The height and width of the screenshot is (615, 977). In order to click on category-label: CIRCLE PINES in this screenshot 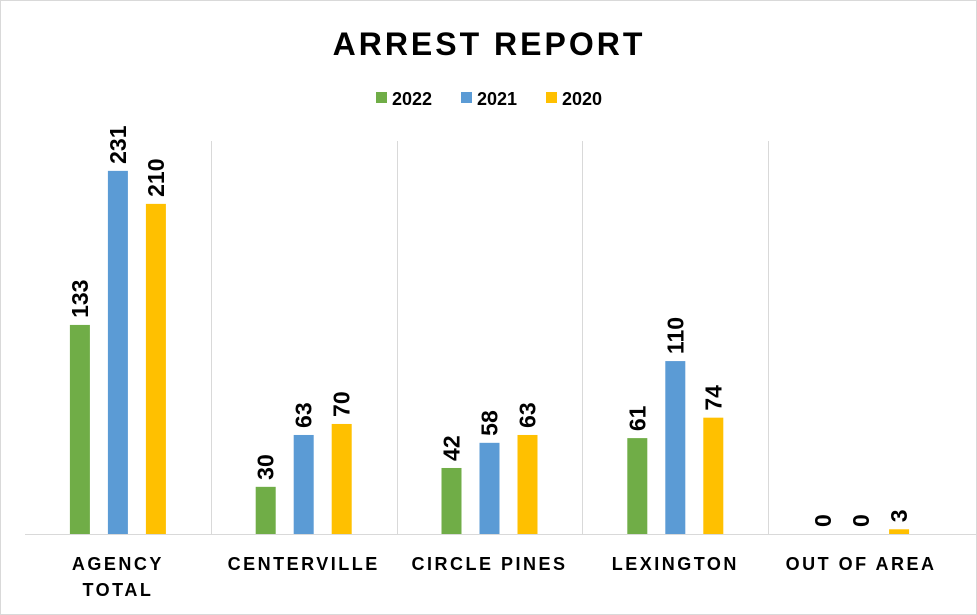, I will do `click(489, 564)`.